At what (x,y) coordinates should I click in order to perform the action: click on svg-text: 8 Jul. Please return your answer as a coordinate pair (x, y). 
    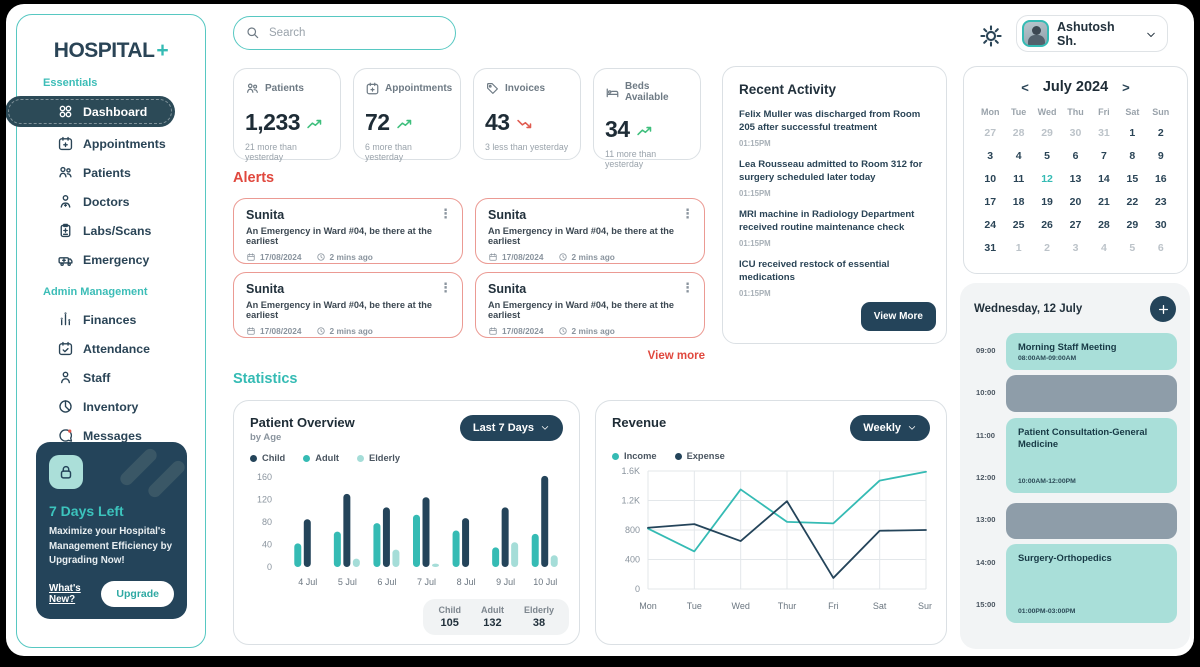
    Looking at the image, I should click on (466, 582).